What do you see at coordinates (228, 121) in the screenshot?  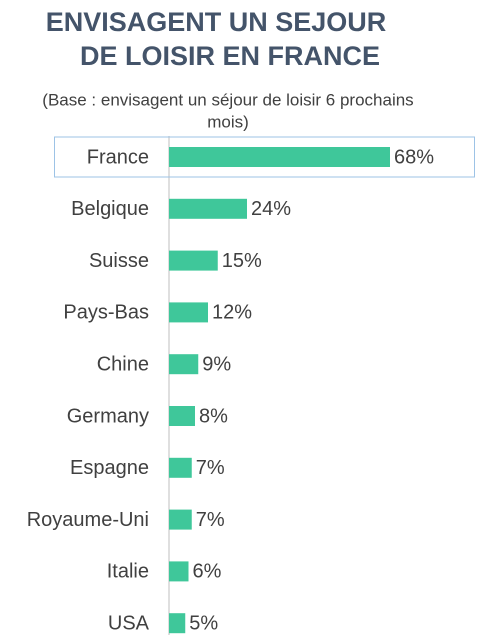 I see `chart-subtitle: mois)` at bounding box center [228, 121].